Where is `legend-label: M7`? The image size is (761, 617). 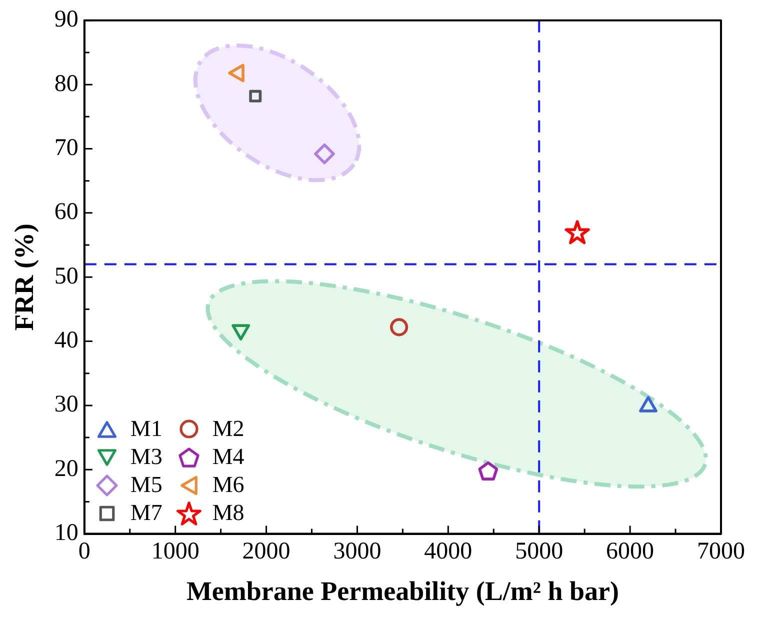 legend-label: M7 is located at coordinates (146, 513).